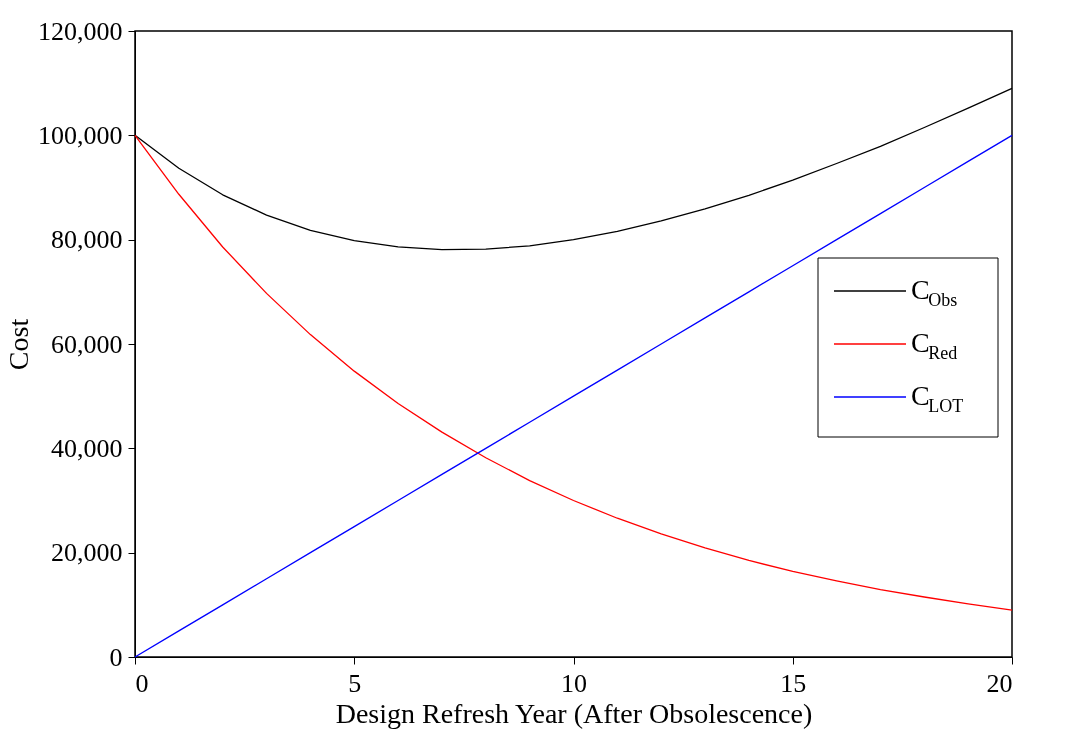  I want to click on x-tick-label: 20, so click(999, 683).